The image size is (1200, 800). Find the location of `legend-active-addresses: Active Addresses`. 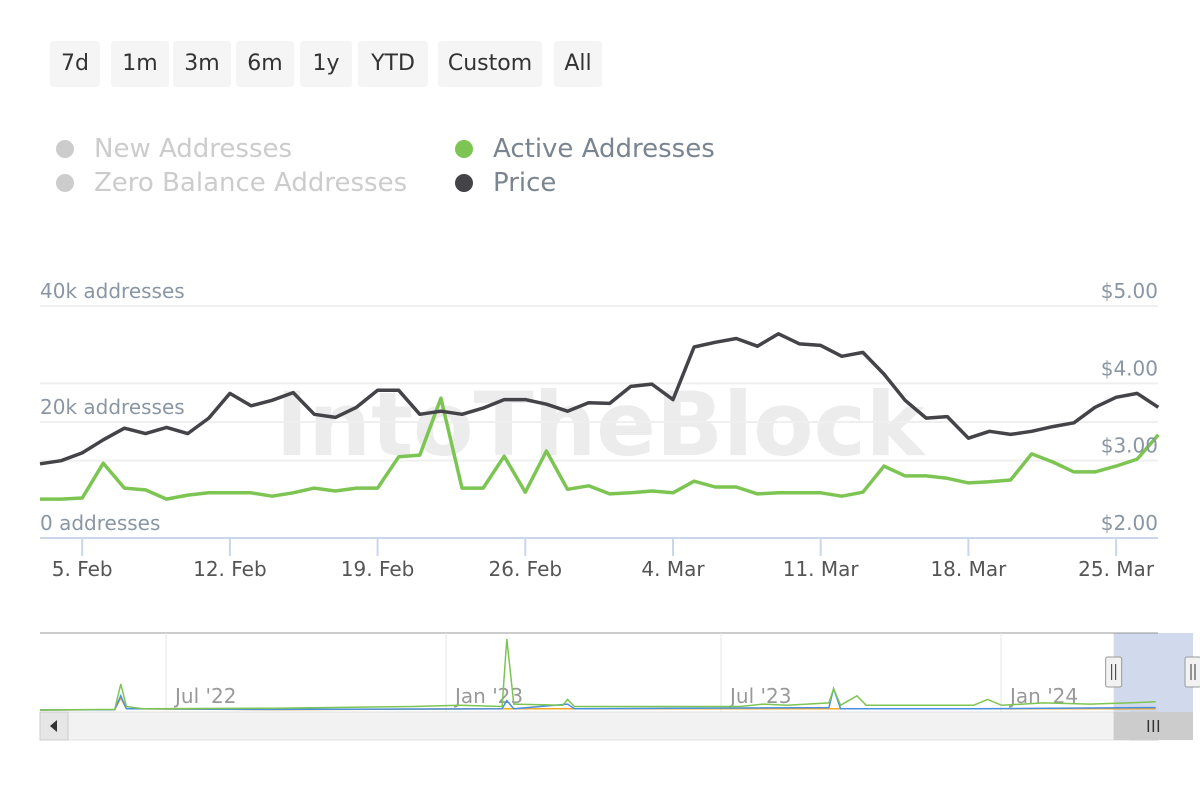

legend-active-addresses: Active Addresses is located at coordinates (585, 149).